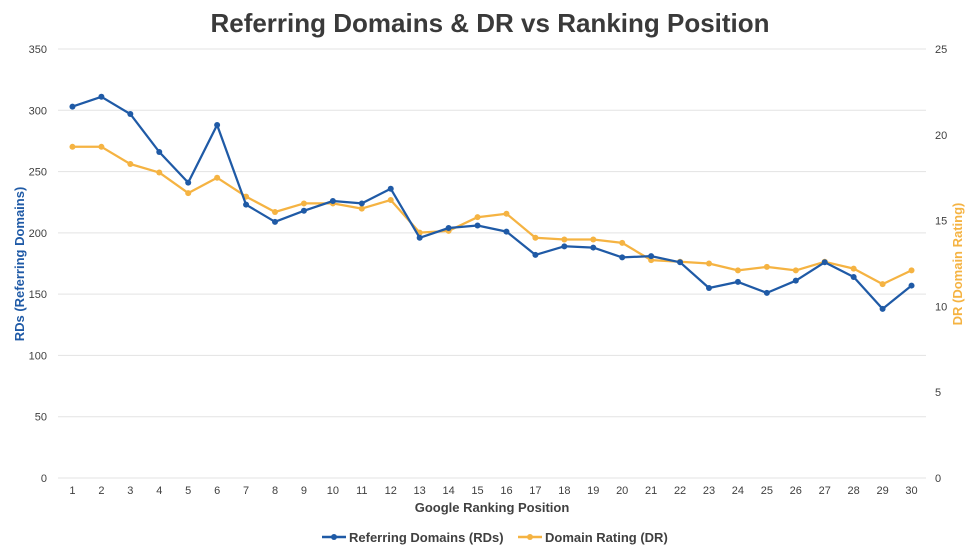 The image size is (980, 556). What do you see at coordinates (535, 491) in the screenshot?
I see `x-tick-label: 17` at bounding box center [535, 491].